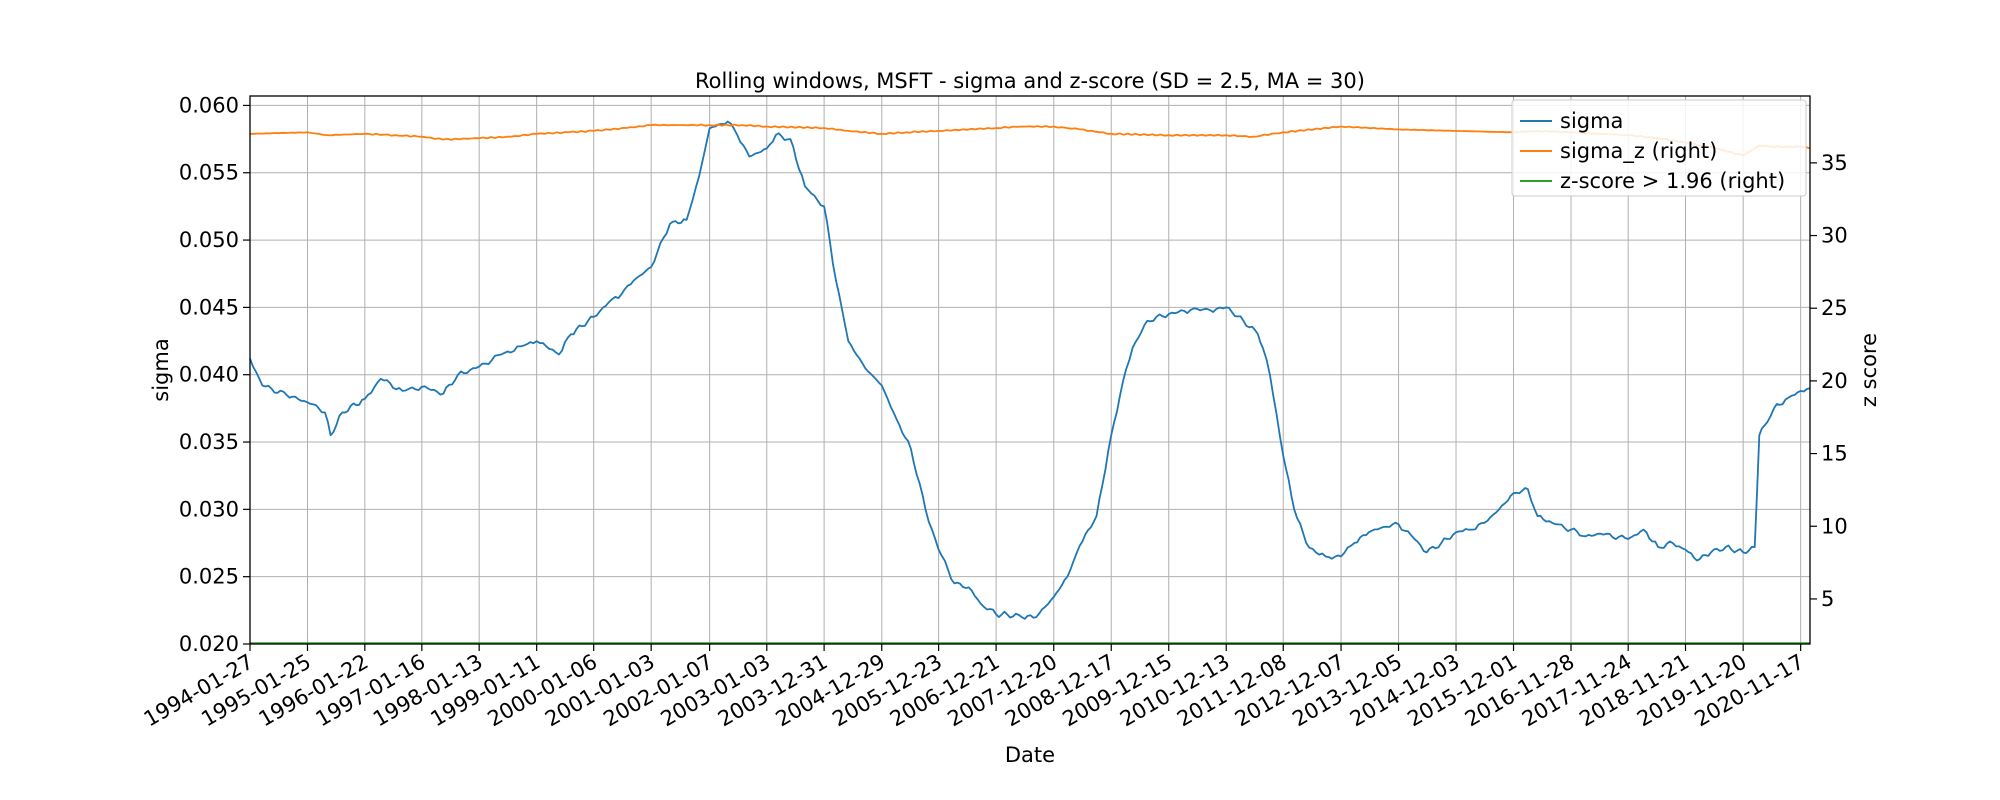  Describe the element at coordinates (209, 577) in the screenshot. I see `y-left-tick-label: 0.025` at that location.